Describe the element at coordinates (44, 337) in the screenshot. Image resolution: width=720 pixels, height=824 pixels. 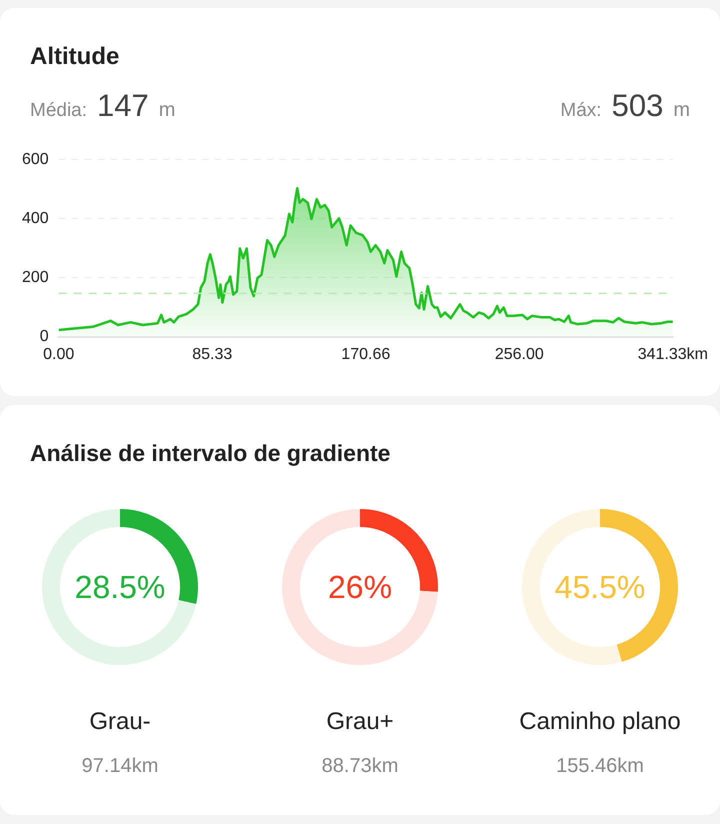
I see `y-tick-label: 0` at that location.